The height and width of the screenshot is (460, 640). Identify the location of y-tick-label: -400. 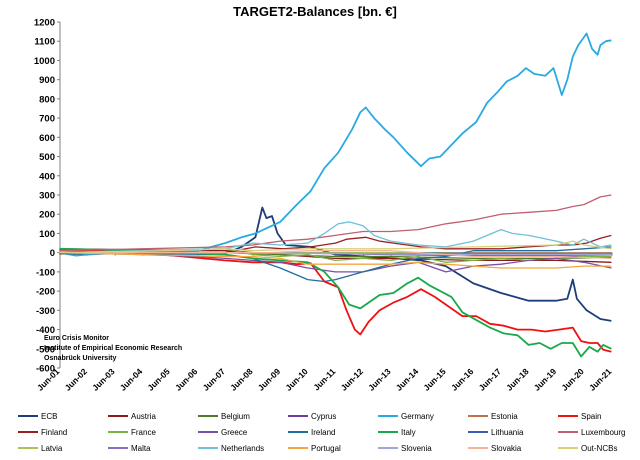
(45, 330).